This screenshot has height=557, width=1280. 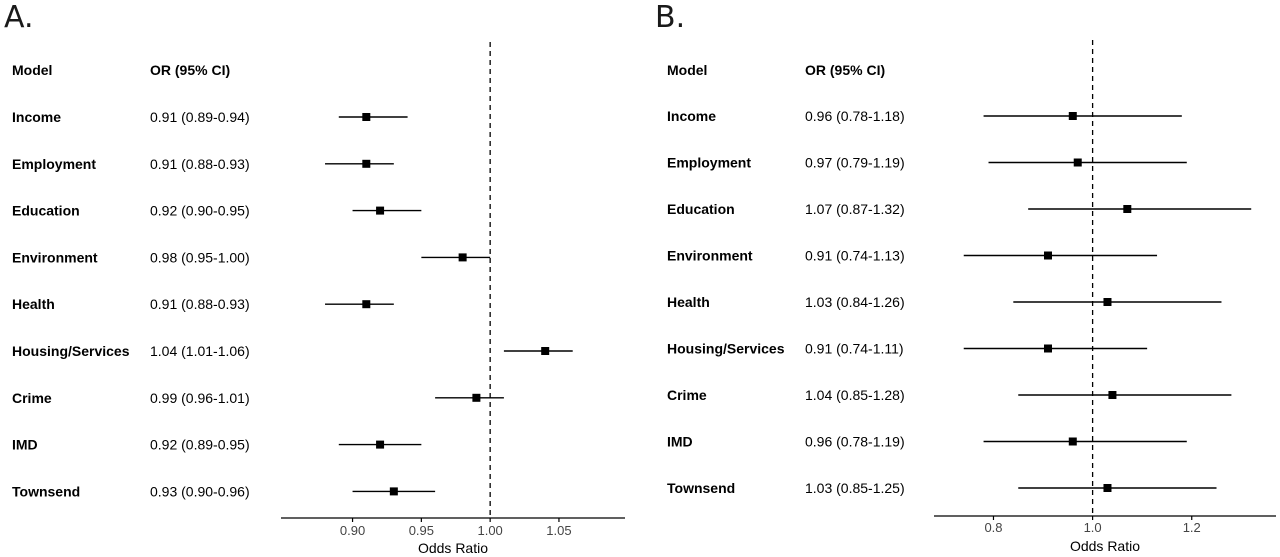 What do you see at coordinates (855, 116) in the screenshot?
I see `or-ci-label: 0.96 (0.78-1.18)` at bounding box center [855, 116].